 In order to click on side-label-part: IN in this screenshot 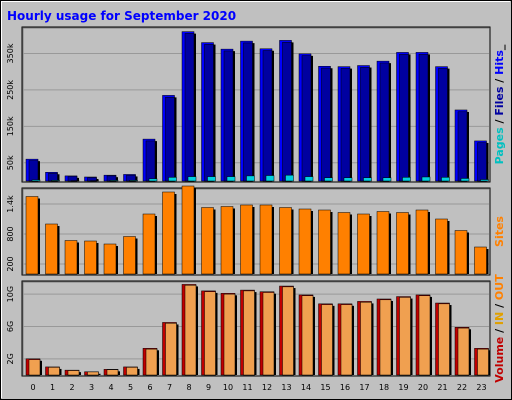, I will do `click(499, 318)`.